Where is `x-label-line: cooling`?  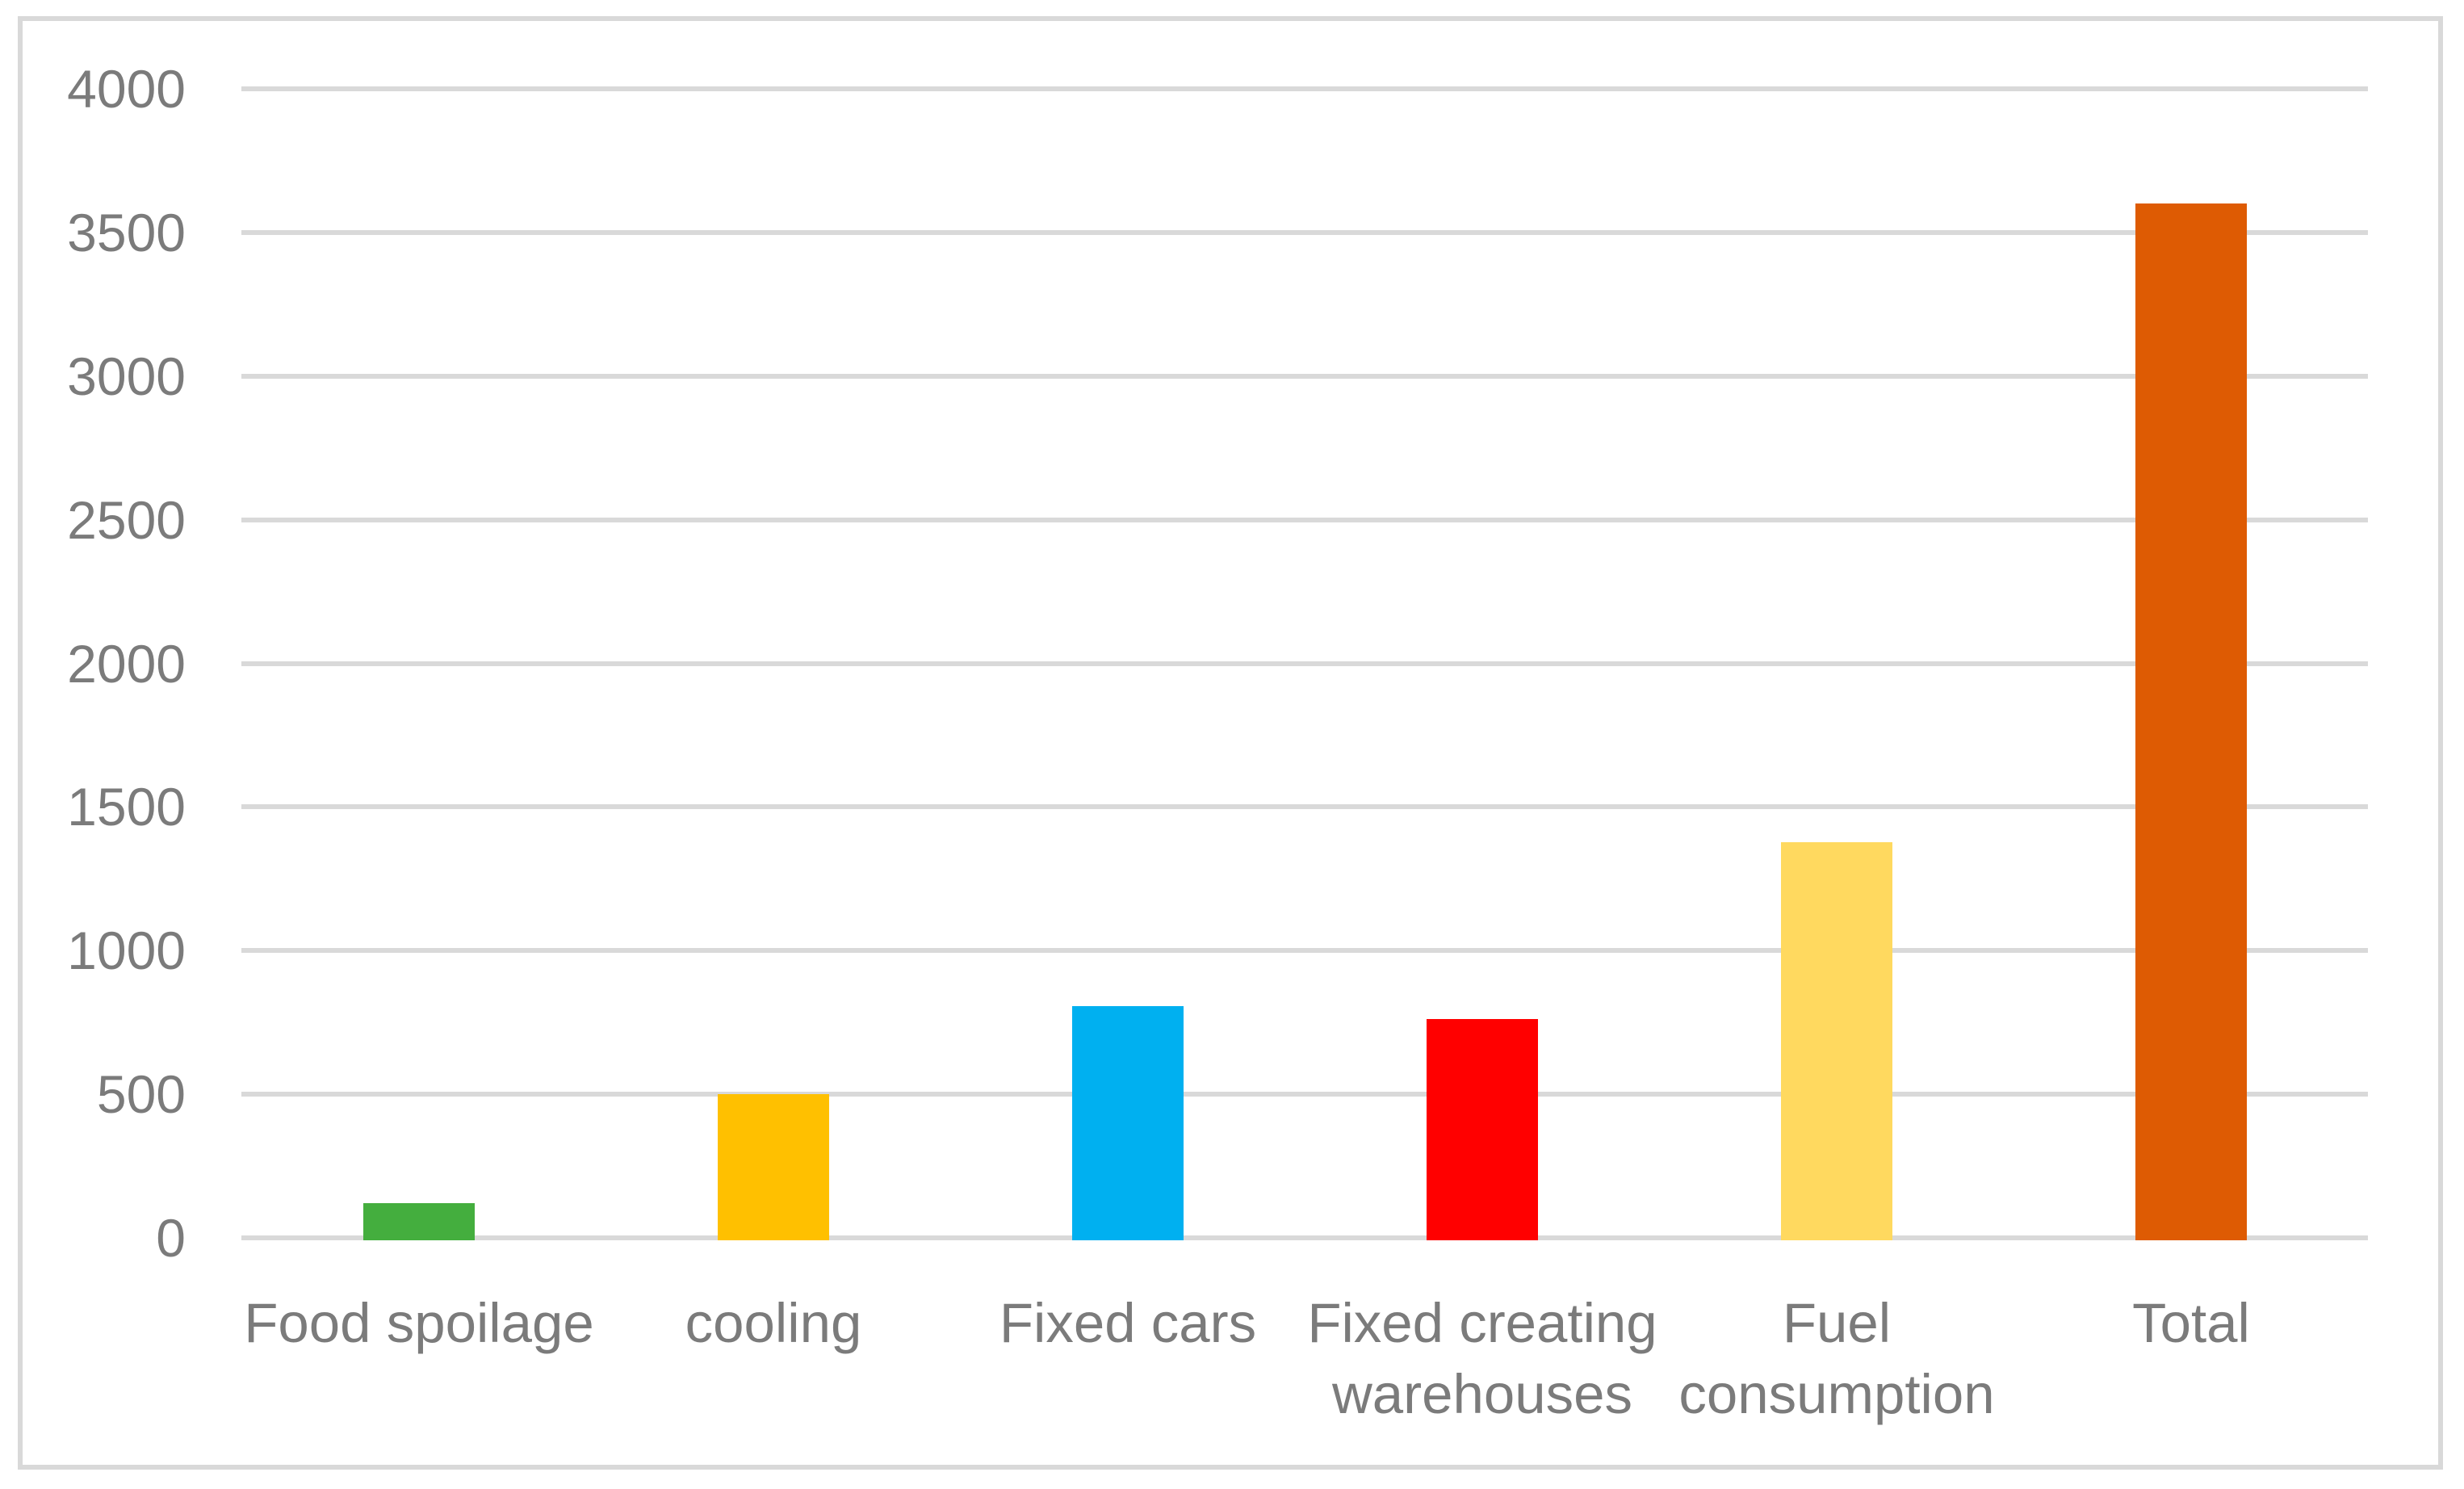 x-label-line: cooling is located at coordinates (773, 1323).